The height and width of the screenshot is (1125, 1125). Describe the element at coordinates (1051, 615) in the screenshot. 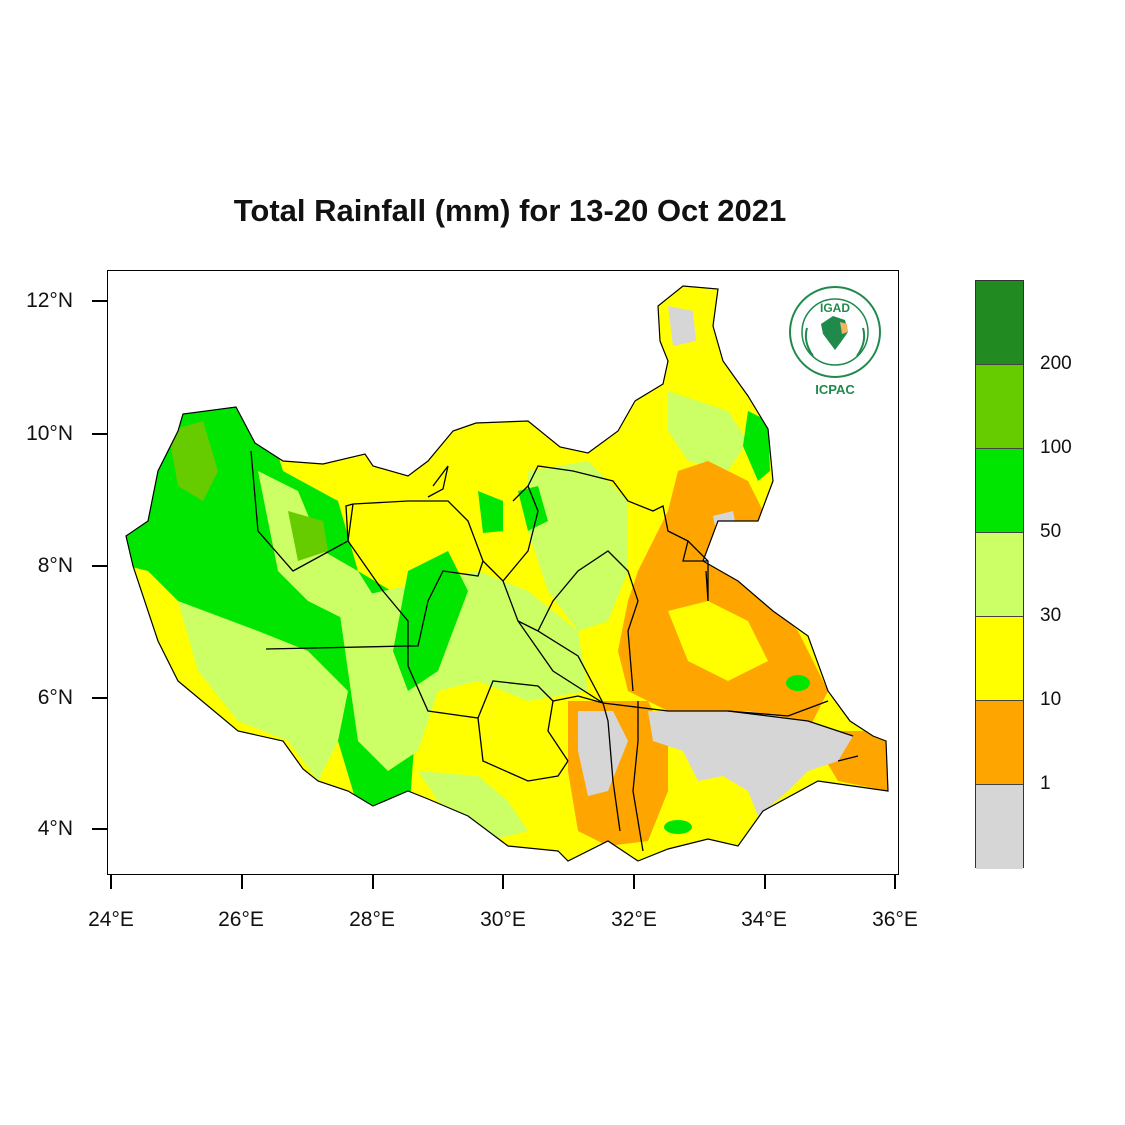

I see `legend-label-30: 30` at that location.